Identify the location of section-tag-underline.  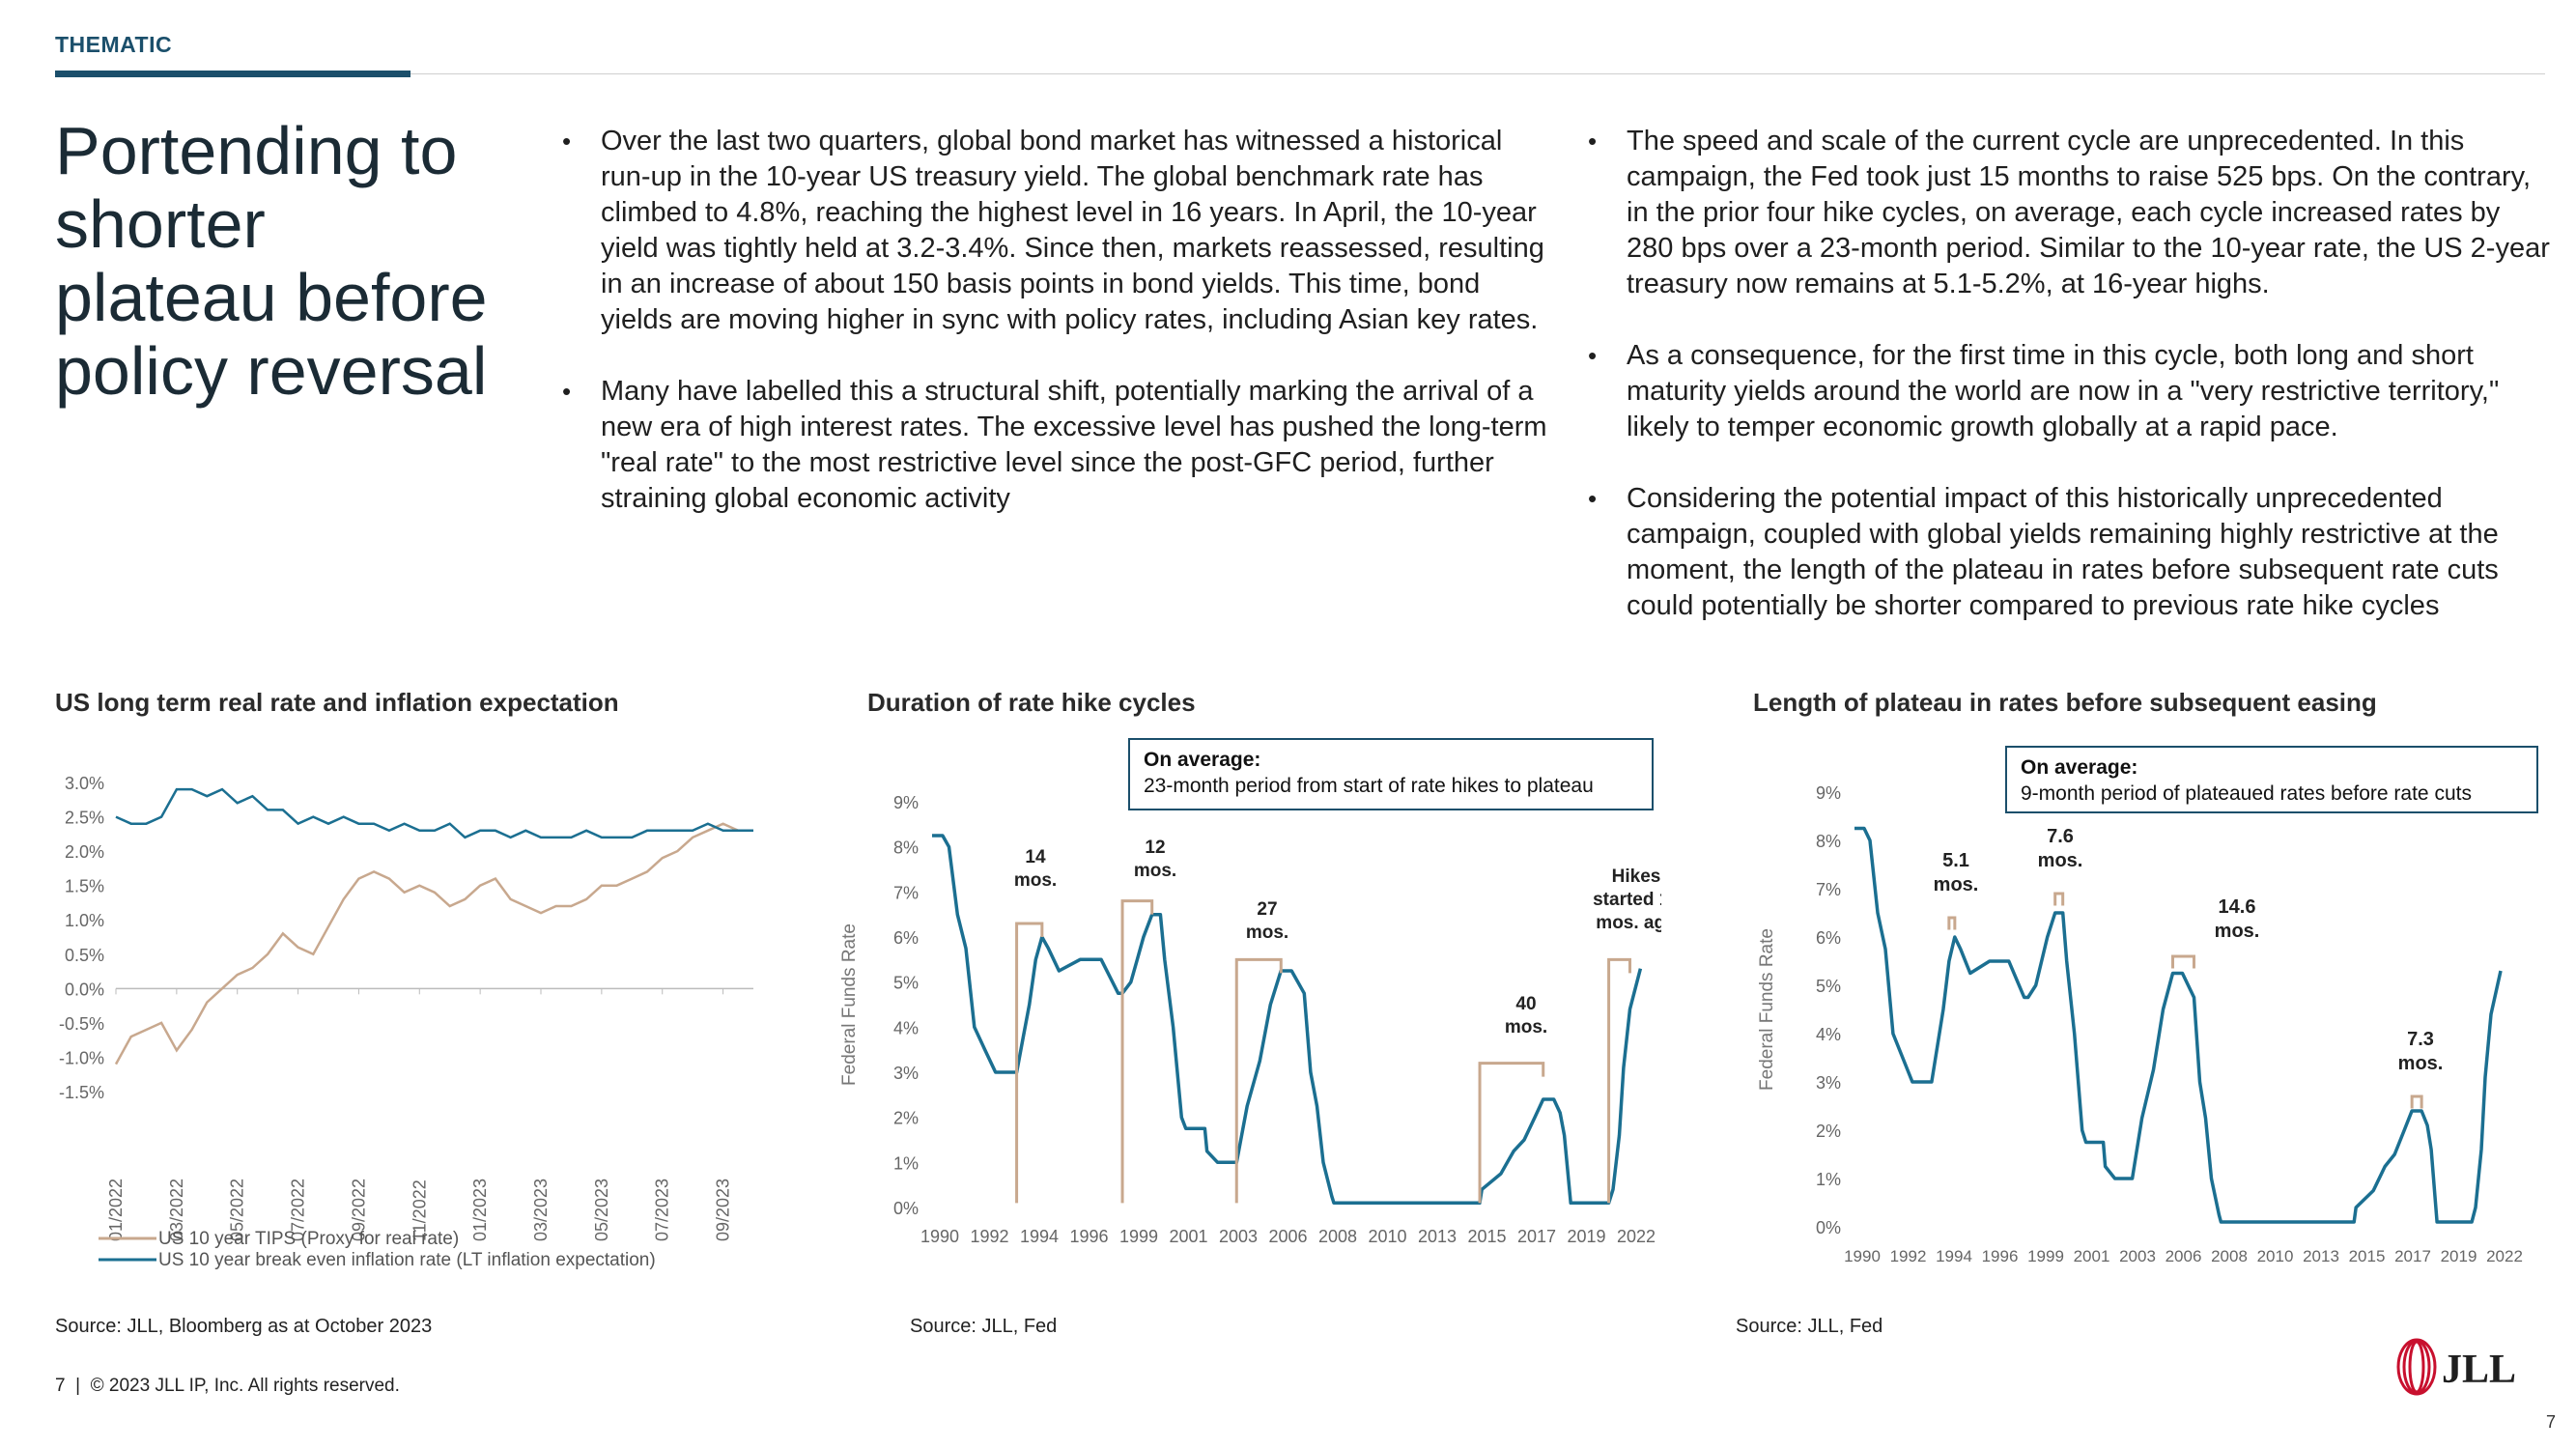
(232, 74).